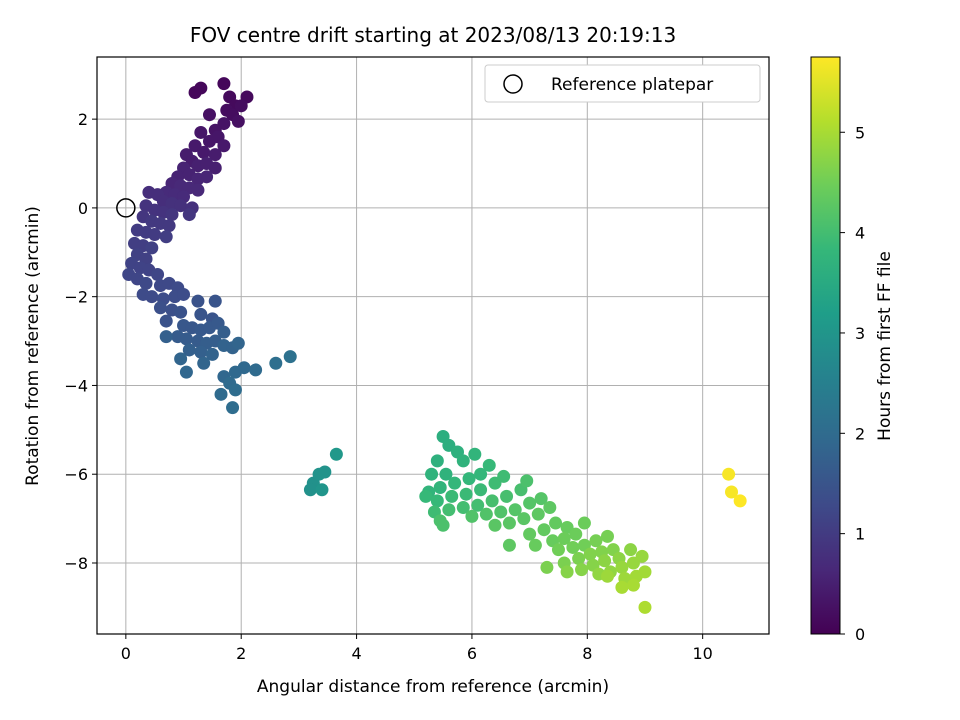  What do you see at coordinates (417, 648) in the screenshot?
I see `x-ticks: 0 2 4 6 8 10` at bounding box center [417, 648].